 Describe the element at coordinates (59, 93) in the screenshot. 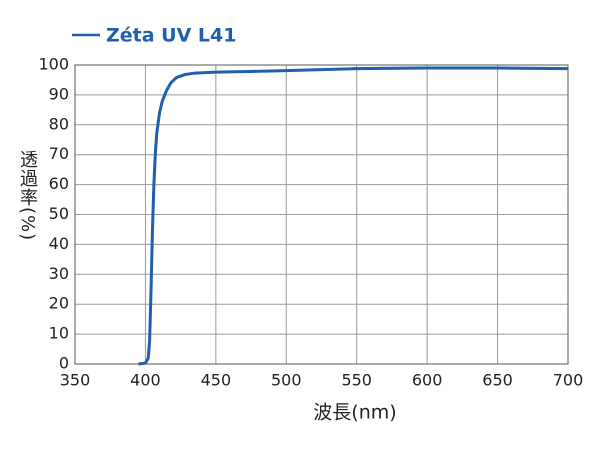

I see `y-tick-label: 90` at that location.